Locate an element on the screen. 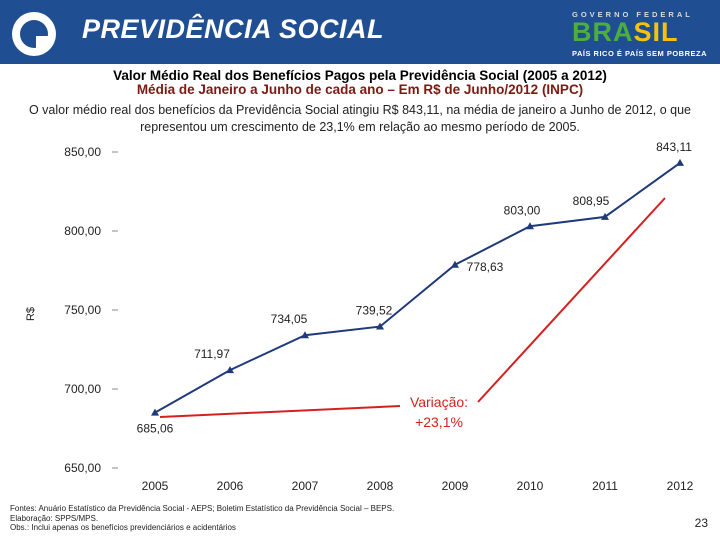 The image size is (720, 540). y-tick-label: 650,00 is located at coordinates (82, 468).